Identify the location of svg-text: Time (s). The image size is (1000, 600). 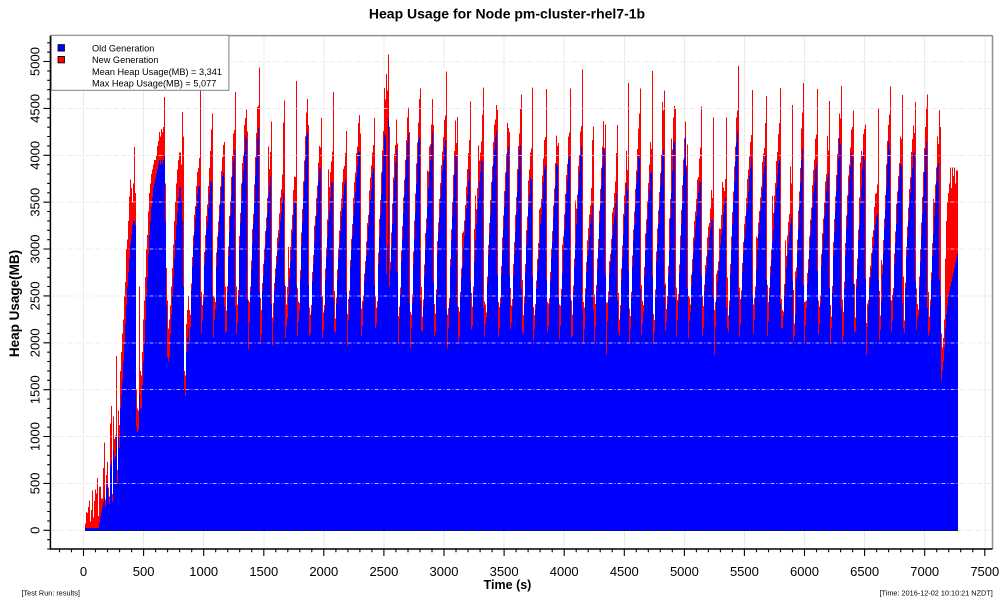
(508, 585).